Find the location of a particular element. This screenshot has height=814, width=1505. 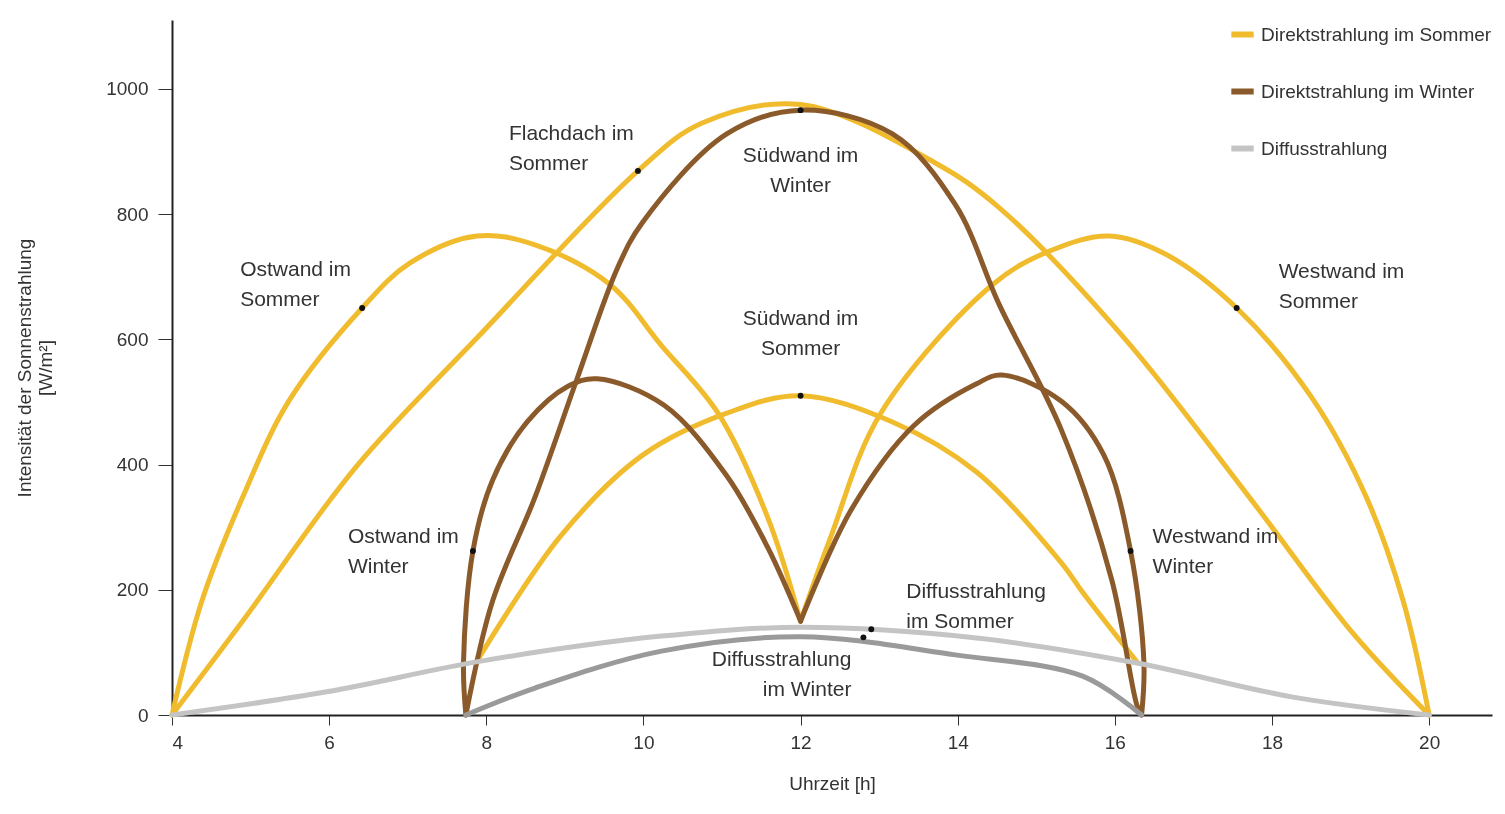

y-tick-label: 1000 is located at coordinates (127, 89).